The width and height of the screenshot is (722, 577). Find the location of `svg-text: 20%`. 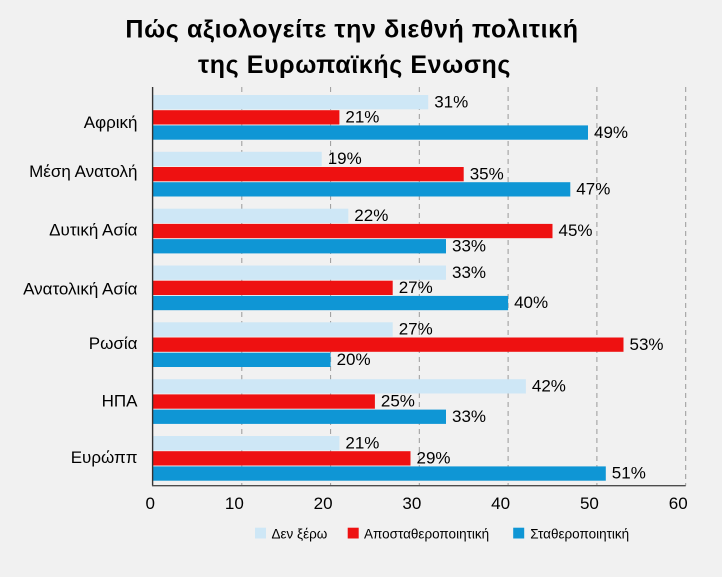

svg-text: 20% is located at coordinates (354, 359).